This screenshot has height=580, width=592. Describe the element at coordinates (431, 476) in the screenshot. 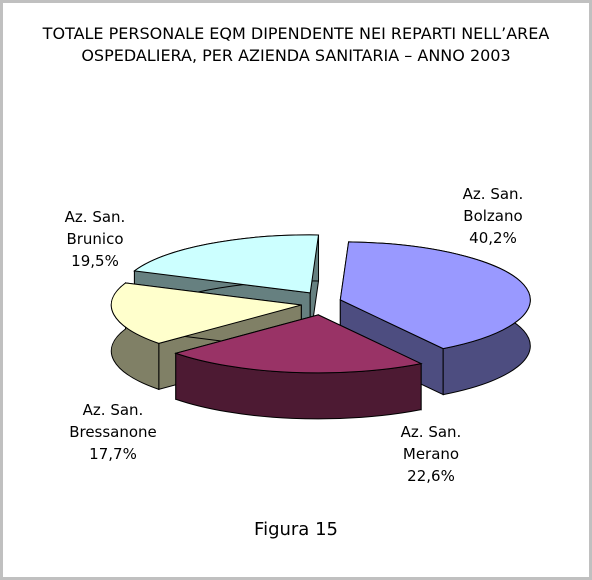

I see `value-label: 22,6%` at that location.